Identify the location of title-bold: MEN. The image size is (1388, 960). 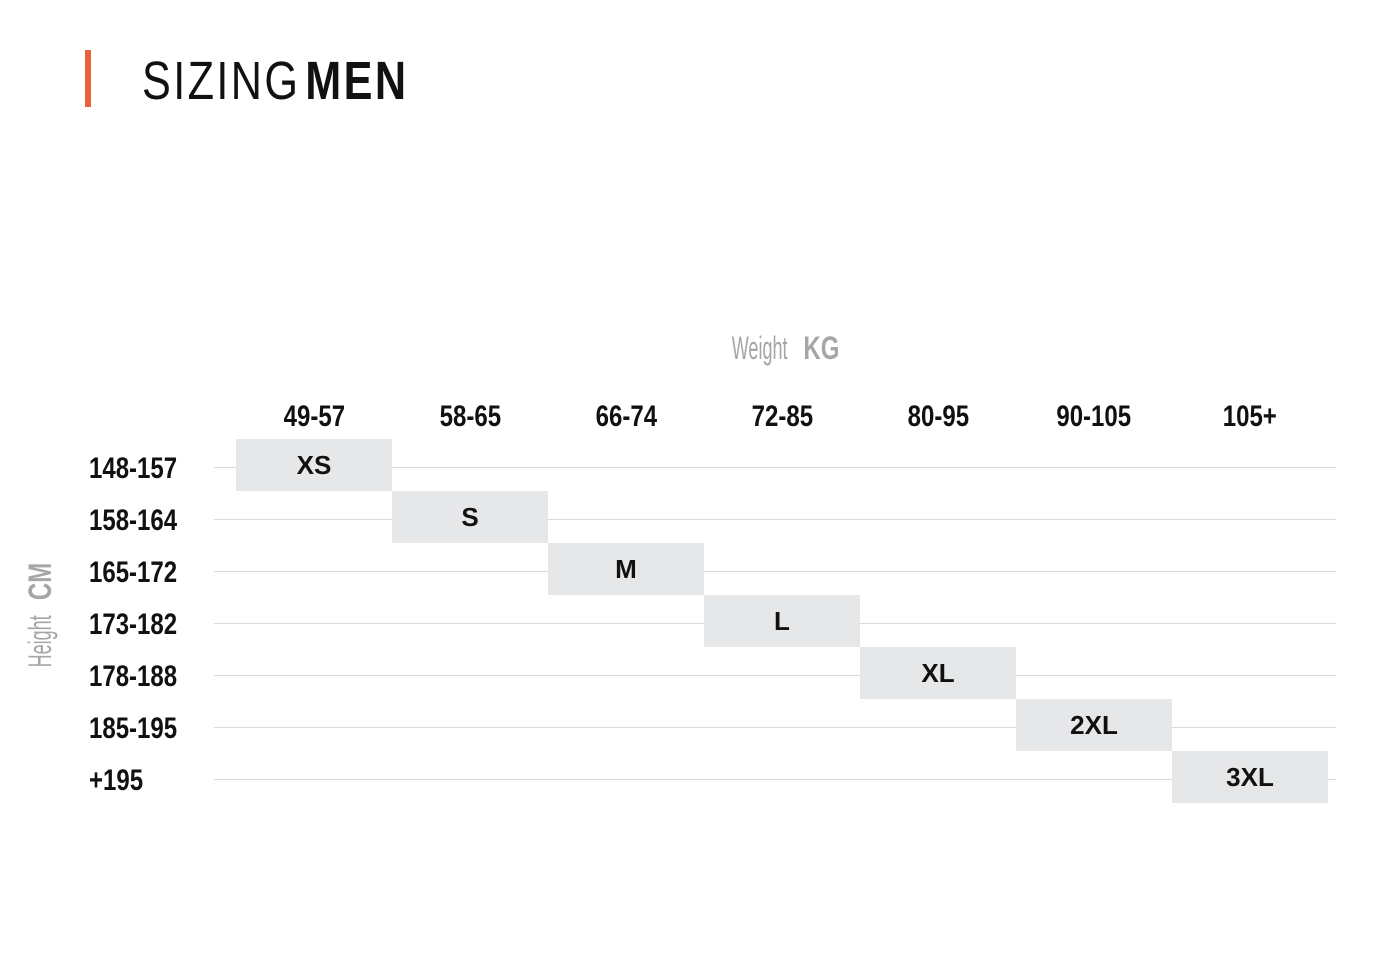
(357, 81).